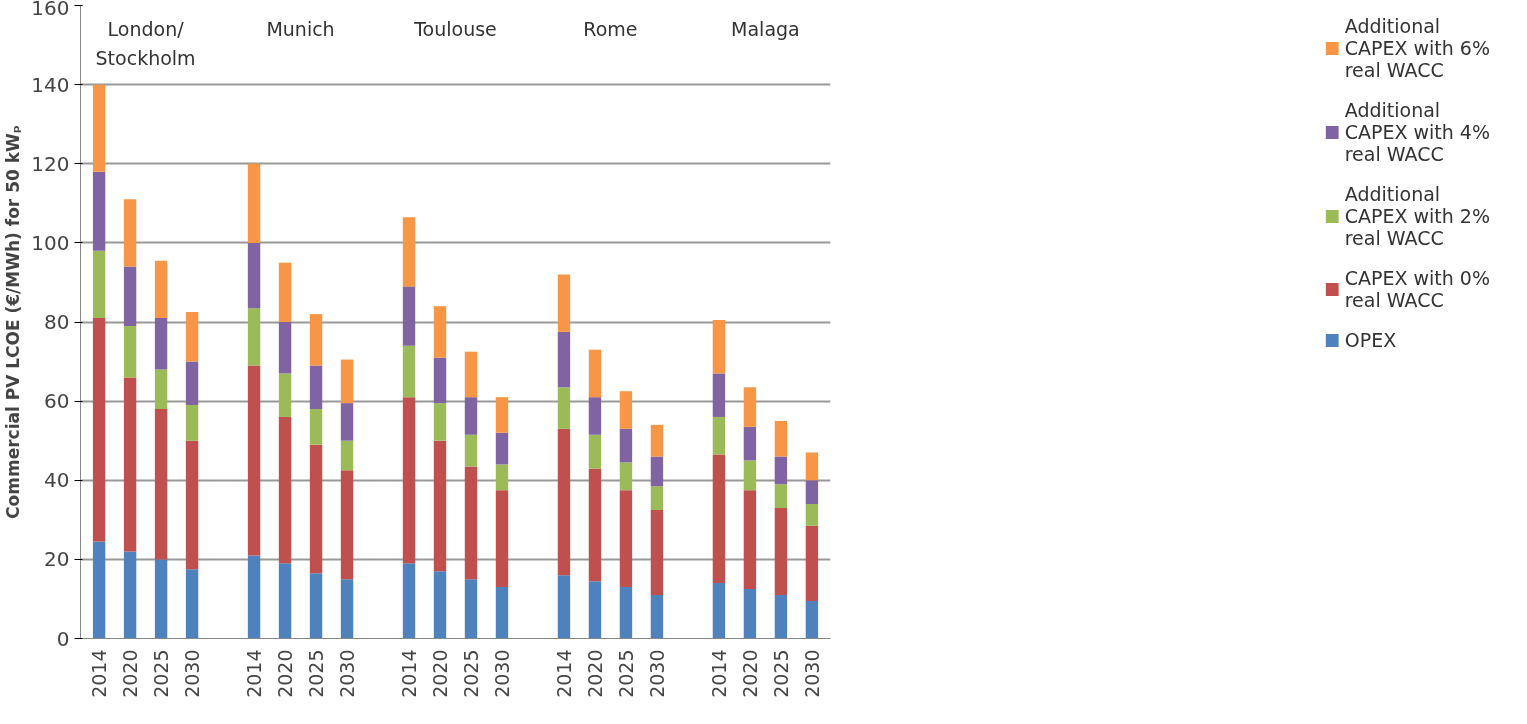  What do you see at coordinates (1417, 216) in the screenshot?
I see `legend-label: Additional CAPEX with 2% real WACC` at bounding box center [1417, 216].